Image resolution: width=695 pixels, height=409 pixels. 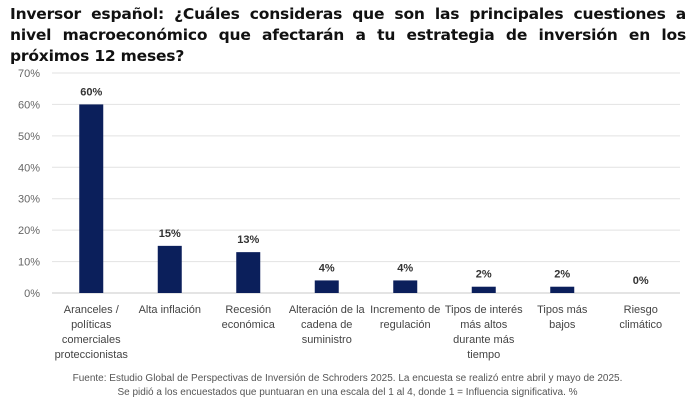 What do you see at coordinates (29, 263) in the screenshot?
I see `y-tick-label: 10%` at bounding box center [29, 263].